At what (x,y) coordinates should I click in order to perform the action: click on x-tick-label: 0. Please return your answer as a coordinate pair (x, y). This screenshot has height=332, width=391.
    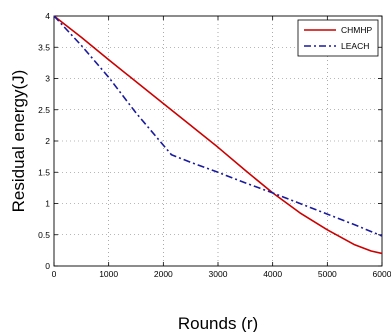
    Looking at the image, I should click on (54, 274).